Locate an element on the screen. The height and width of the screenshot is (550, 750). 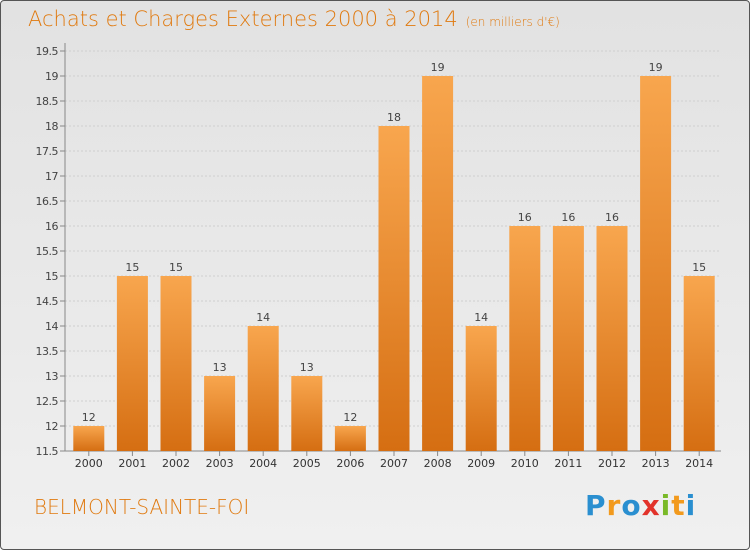
logo-letter: x is located at coordinates (651, 505).